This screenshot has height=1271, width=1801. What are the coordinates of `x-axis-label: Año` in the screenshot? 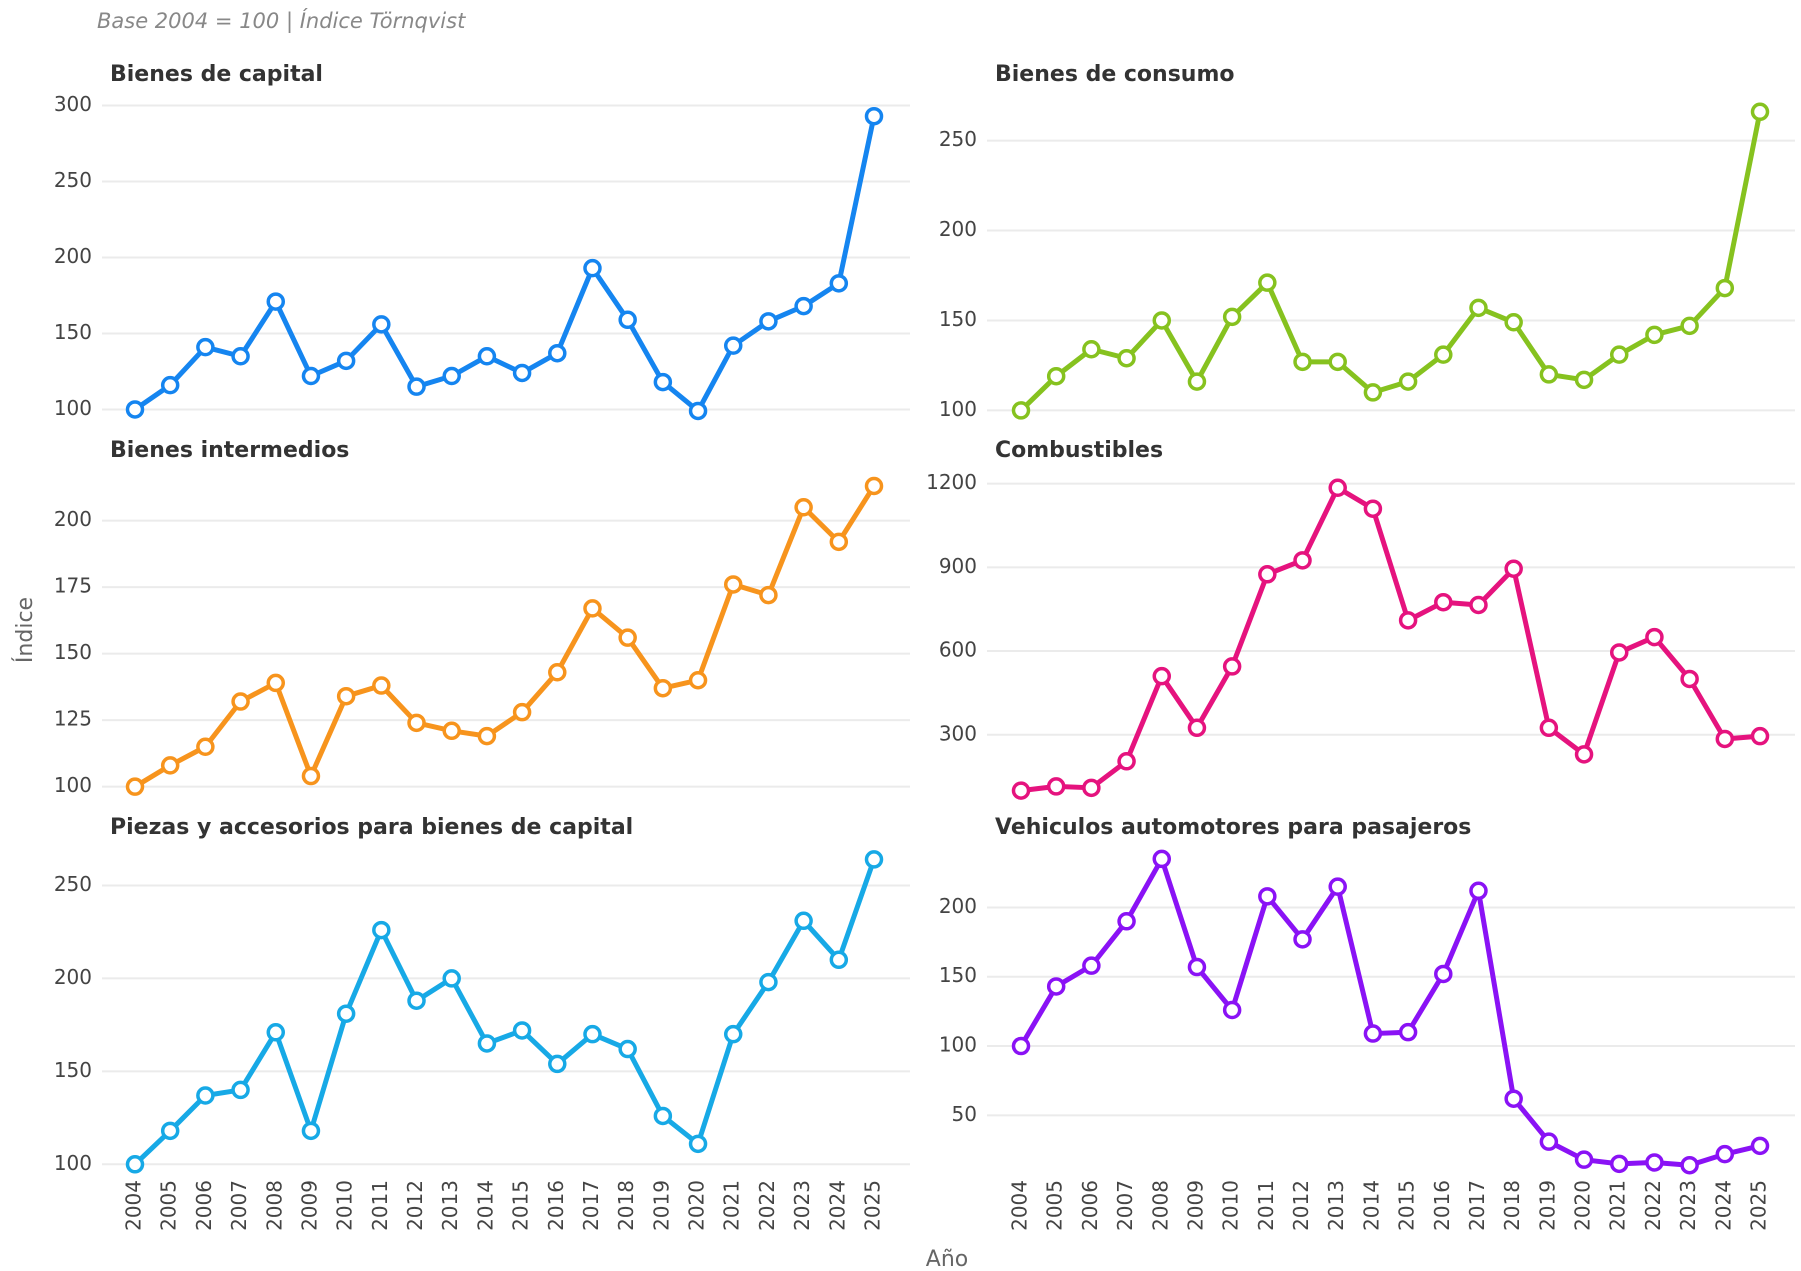 It's located at (947, 1259).